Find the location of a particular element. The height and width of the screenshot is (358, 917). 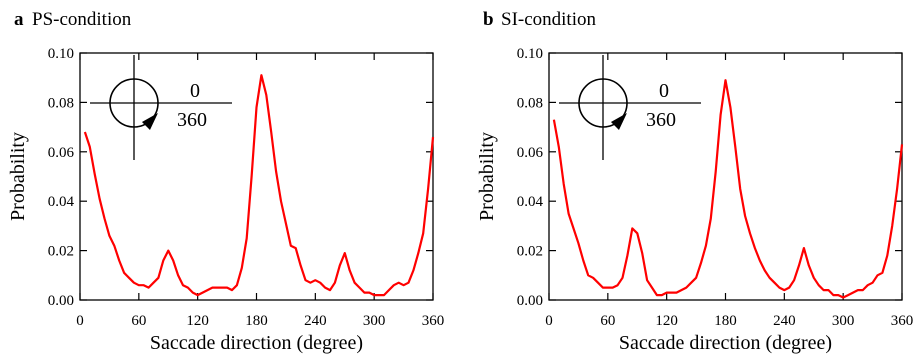

panel-letter: a is located at coordinates (19, 19).